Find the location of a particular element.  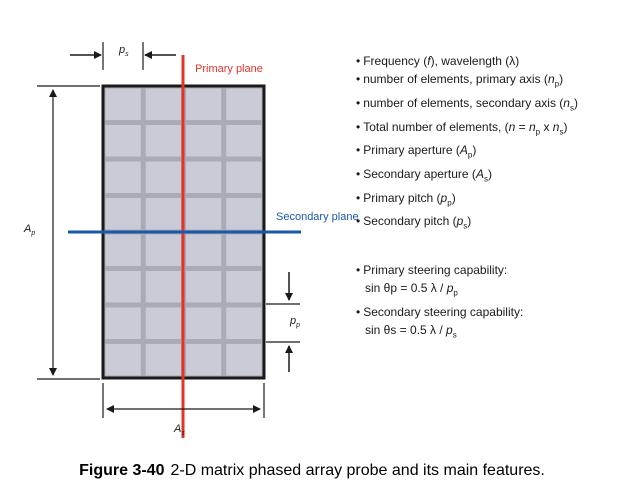

feature-item: Primary aperture (Ap) is located at coordinates (467, 153).